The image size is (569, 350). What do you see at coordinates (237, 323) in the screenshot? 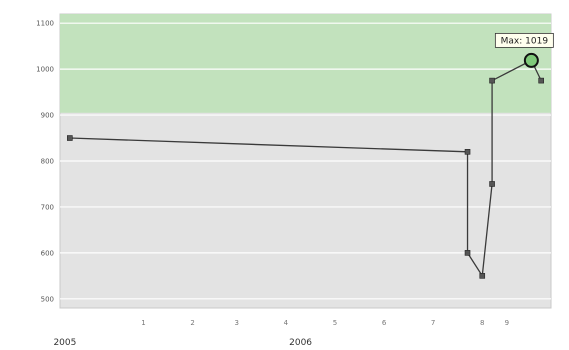
I see `x-tick-label: 3` at bounding box center [237, 323].